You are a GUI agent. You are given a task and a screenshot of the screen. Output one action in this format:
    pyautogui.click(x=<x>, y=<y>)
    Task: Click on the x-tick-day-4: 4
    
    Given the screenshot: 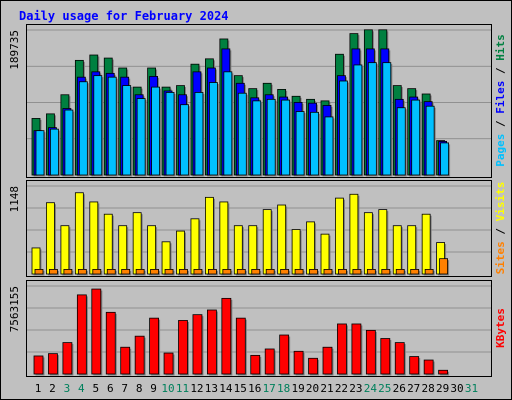 What is the action you would take?
    pyautogui.click(x=81, y=388)
    